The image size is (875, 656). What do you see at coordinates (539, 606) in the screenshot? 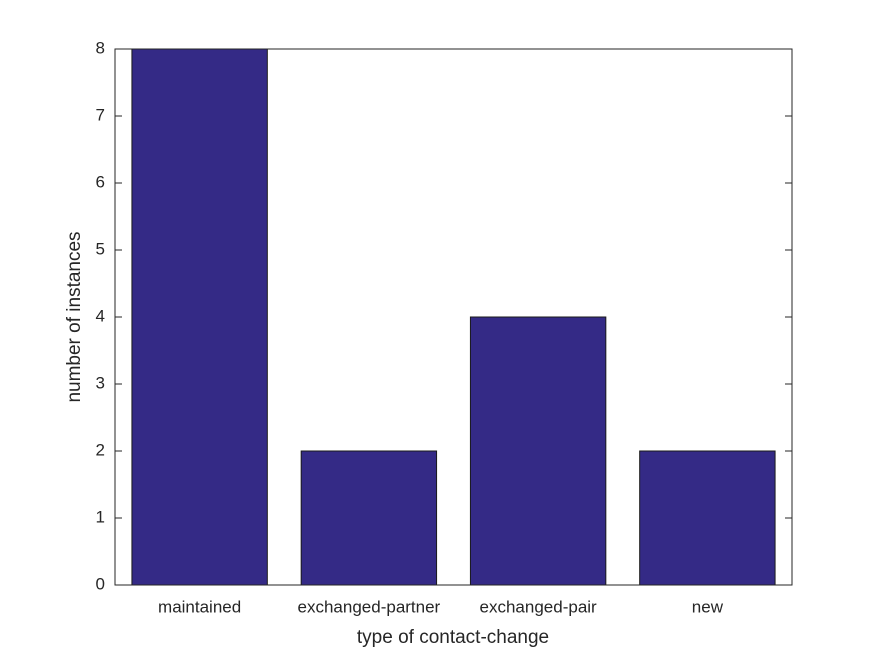
I see `x-tick-label: exchanged-pair` at bounding box center [539, 606].